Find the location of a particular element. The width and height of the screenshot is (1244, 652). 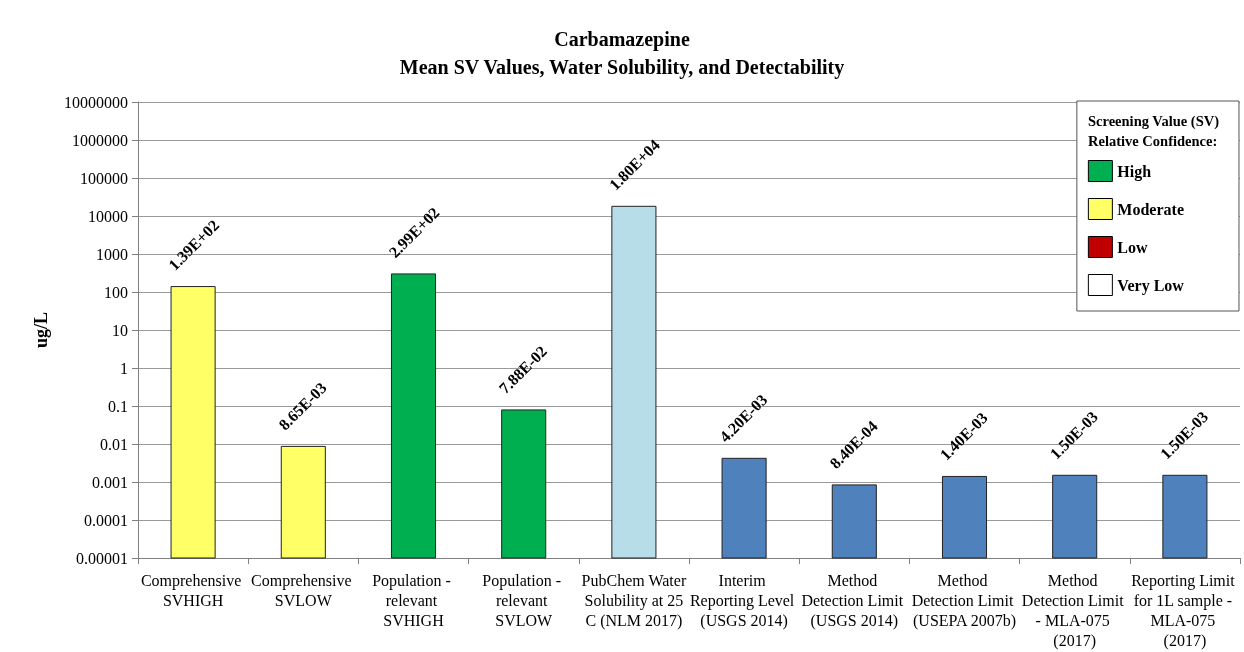

x-tick-label: Method Detection Limit (USEPA 2007b) is located at coordinates (964, 600).